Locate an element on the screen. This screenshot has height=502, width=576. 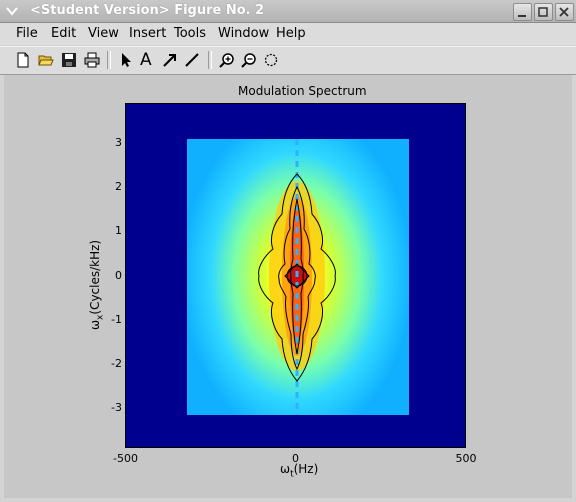
rotate-3d-button is located at coordinates (271, 60).